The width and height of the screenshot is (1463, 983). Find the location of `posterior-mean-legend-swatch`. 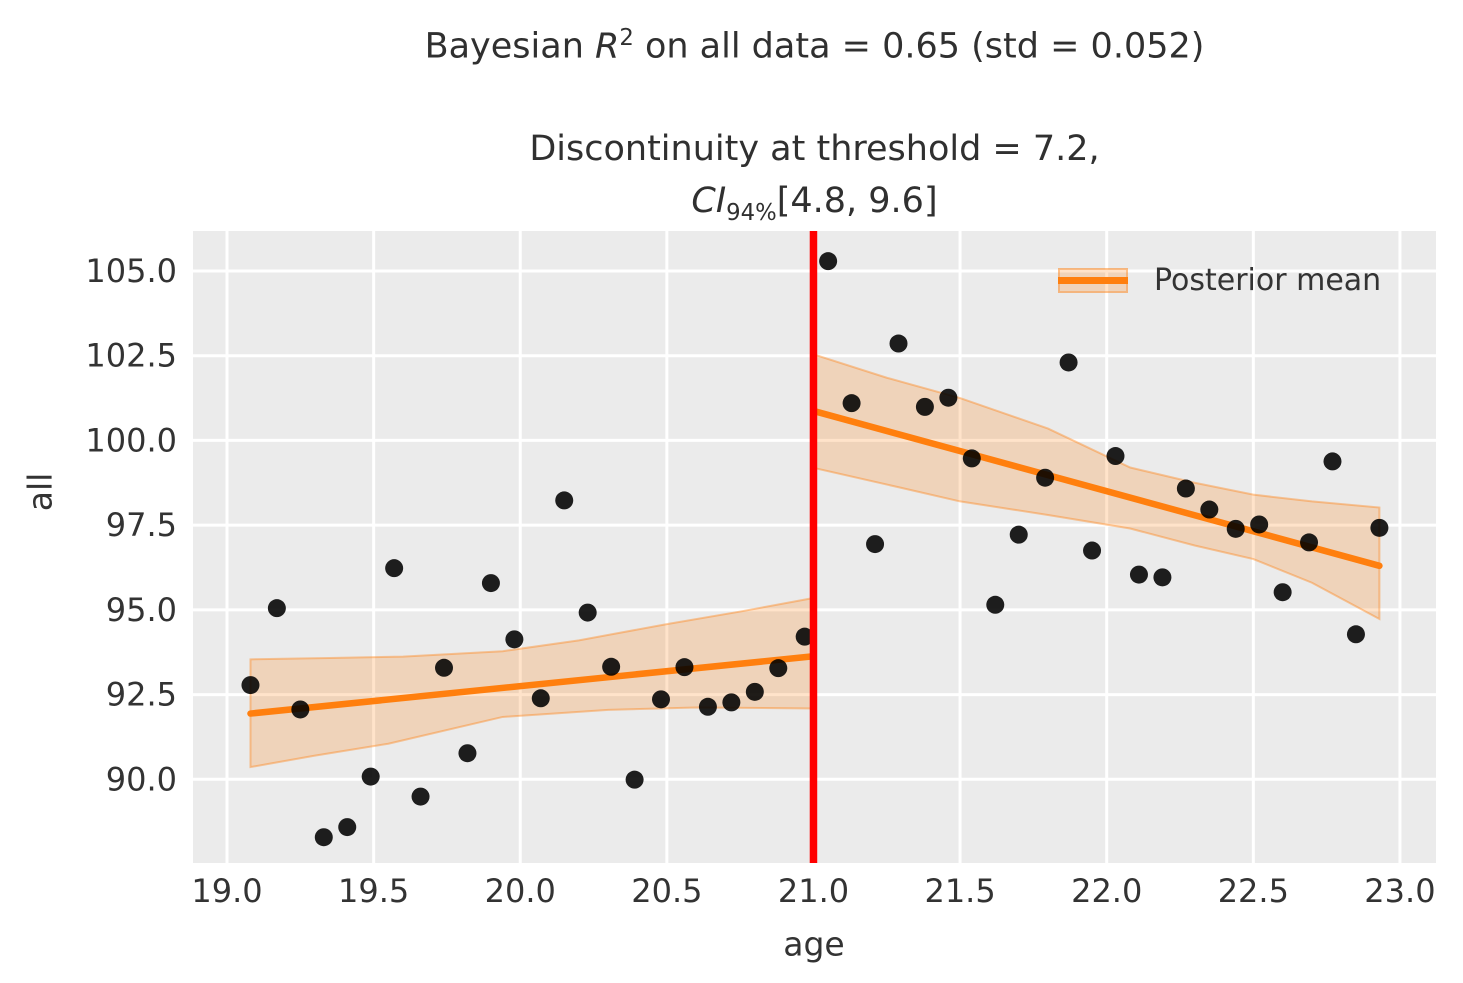

posterior-mean-legend-swatch is located at coordinates (1093, 280).